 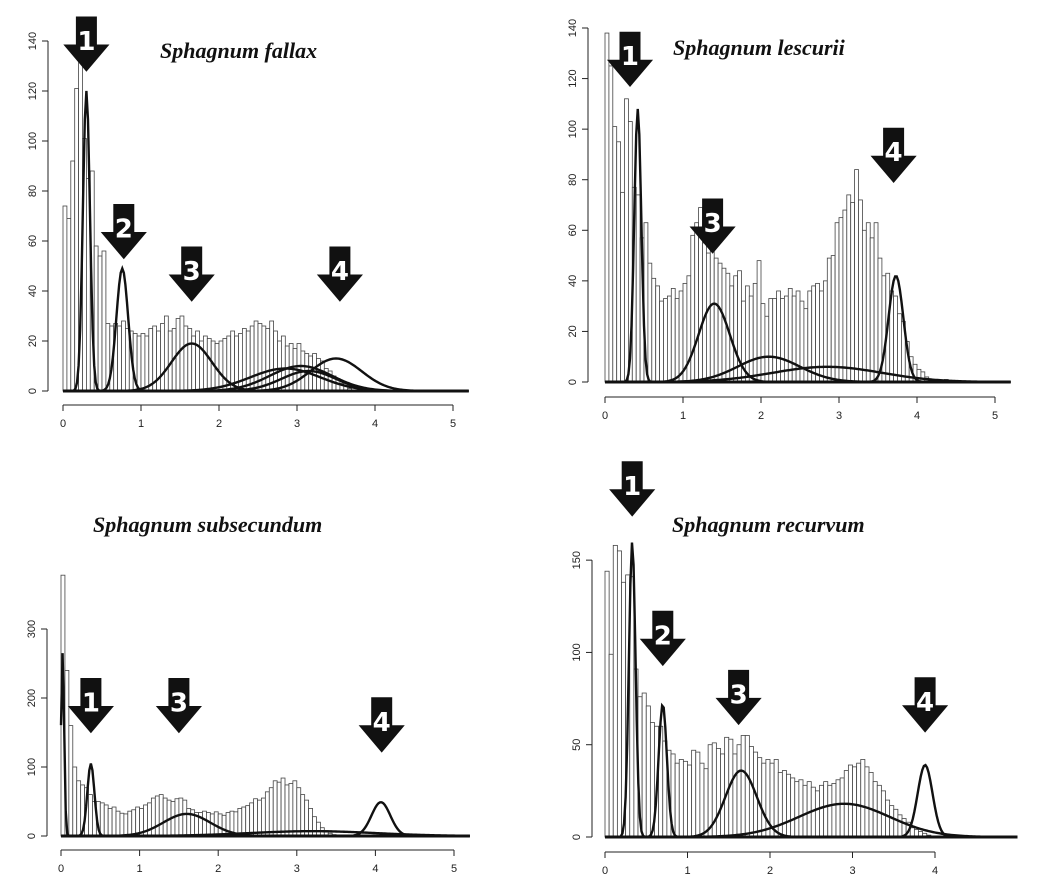 I want to click on x-tick-label: 3, so click(x=297, y=424).